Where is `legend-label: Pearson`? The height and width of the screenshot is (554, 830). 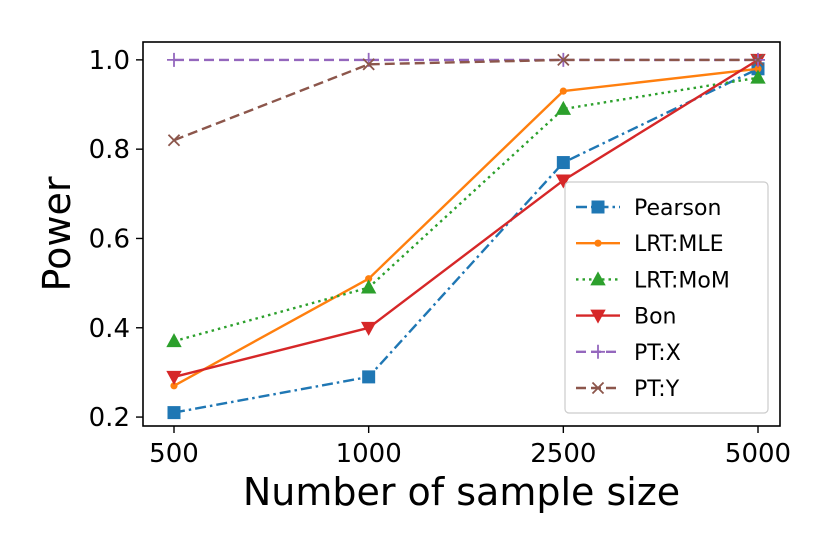
legend-label: Pearson is located at coordinates (677, 208).